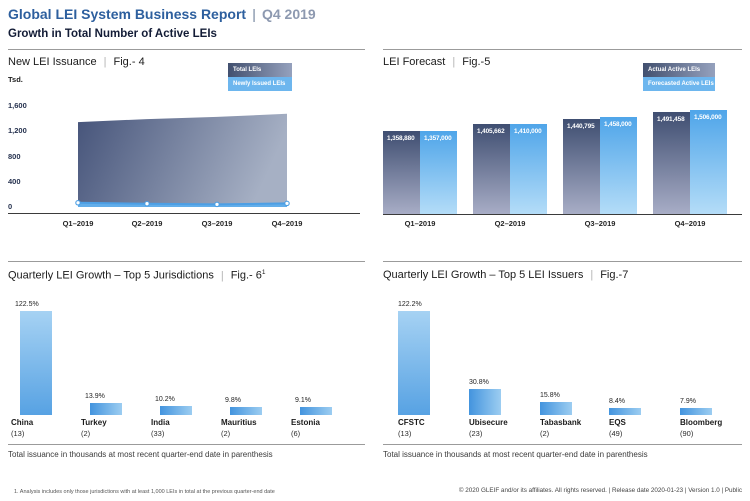 The width and height of the screenshot is (750, 501). I want to click on fig5-title-text: LEI Forecast, so click(414, 62).